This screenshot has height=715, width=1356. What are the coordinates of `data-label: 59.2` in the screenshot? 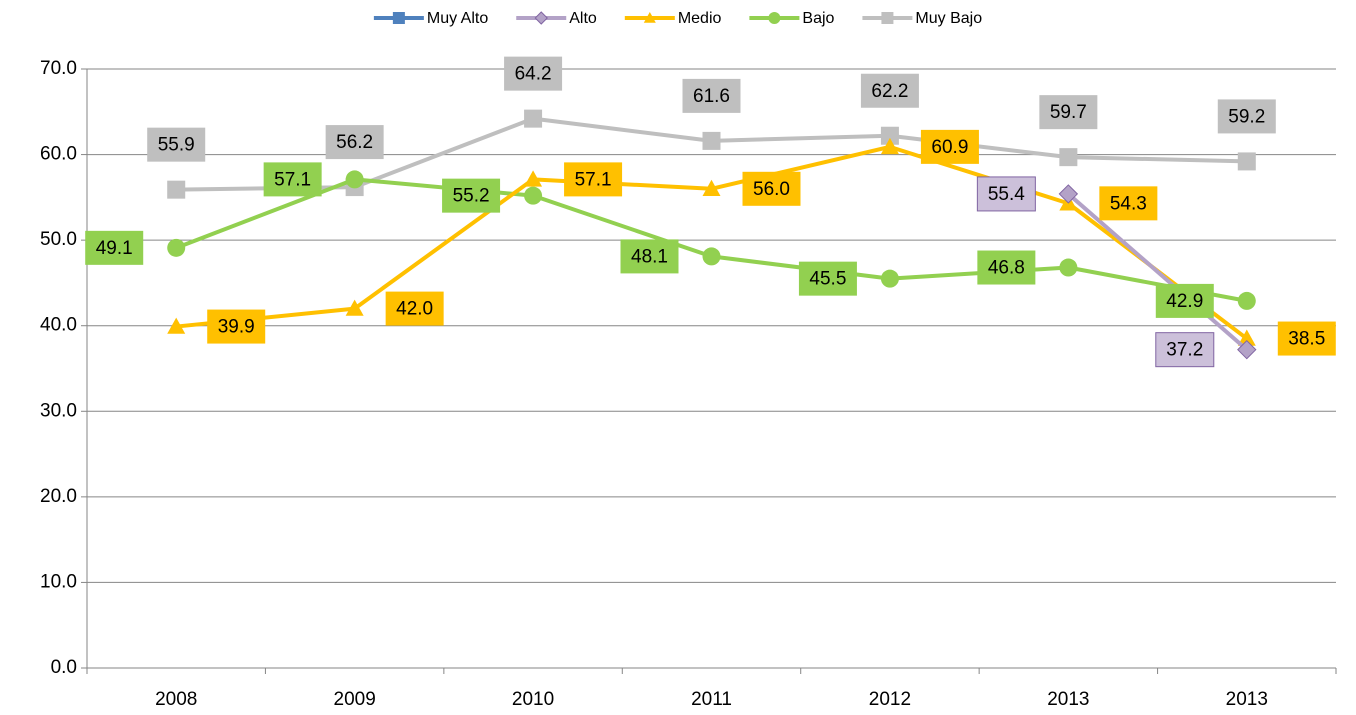 It's located at (1246, 116).